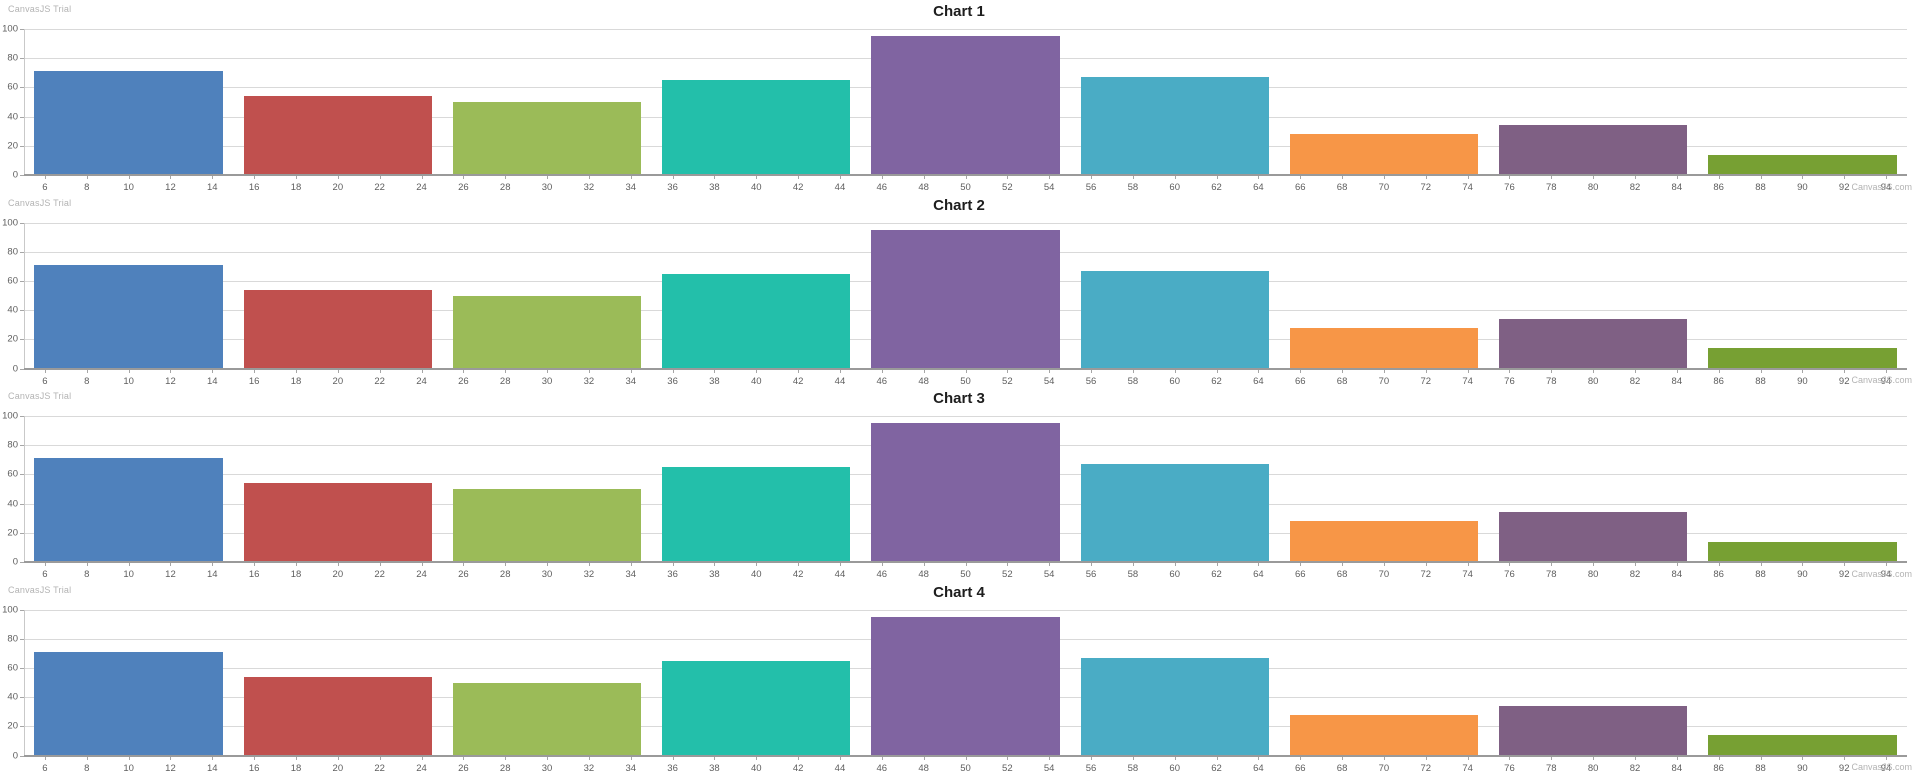  I want to click on x-axis-label: 76, so click(1509, 381).